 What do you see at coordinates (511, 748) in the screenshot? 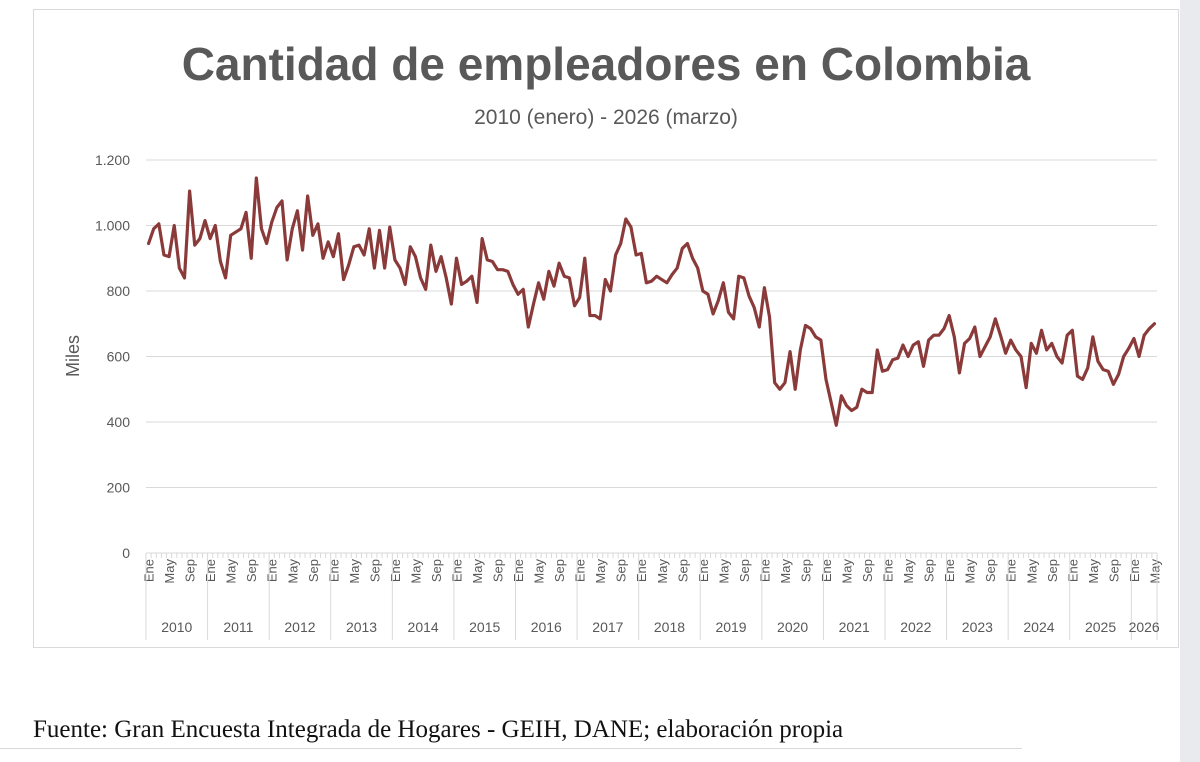
I see `bottom-divider` at bounding box center [511, 748].